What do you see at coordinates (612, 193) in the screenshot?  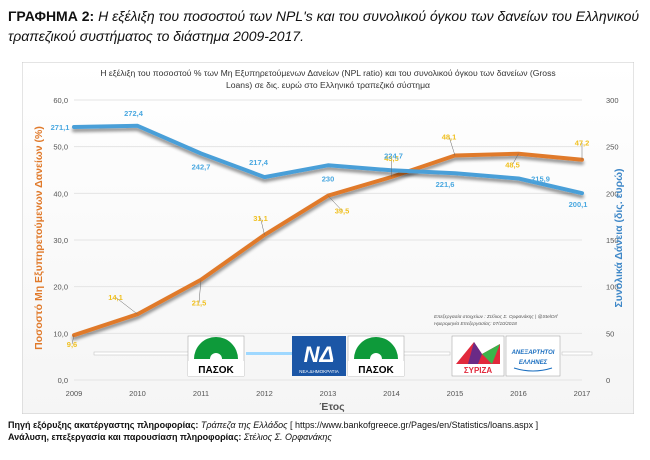 I see `y-tick-right: 200` at bounding box center [612, 193].